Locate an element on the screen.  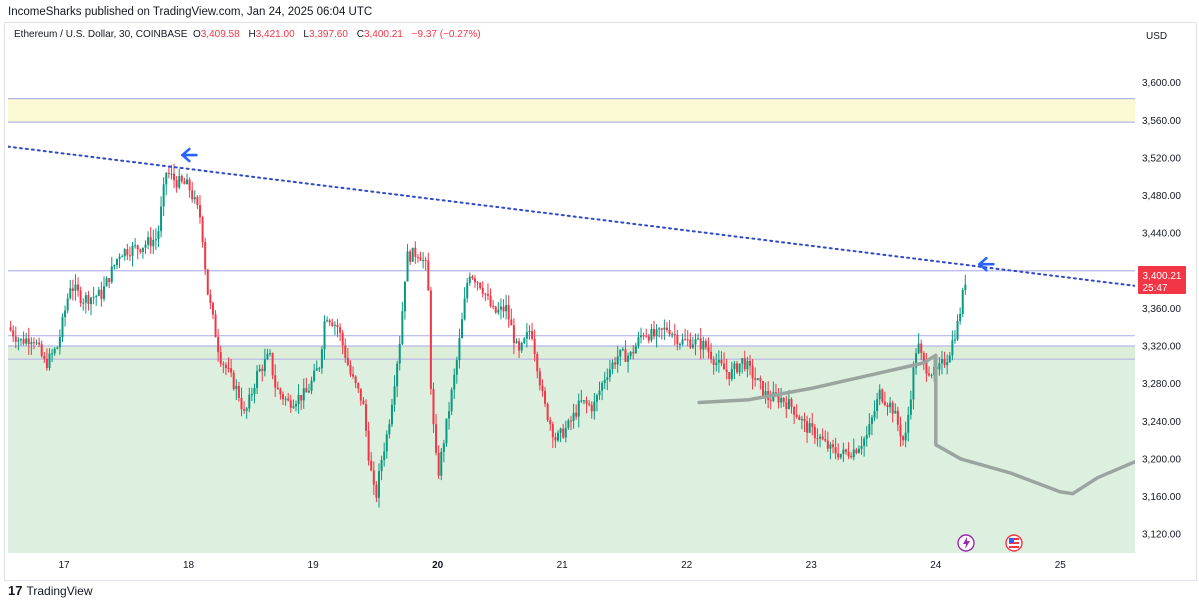
tradingview-brand: TradingView is located at coordinates (59, 590).